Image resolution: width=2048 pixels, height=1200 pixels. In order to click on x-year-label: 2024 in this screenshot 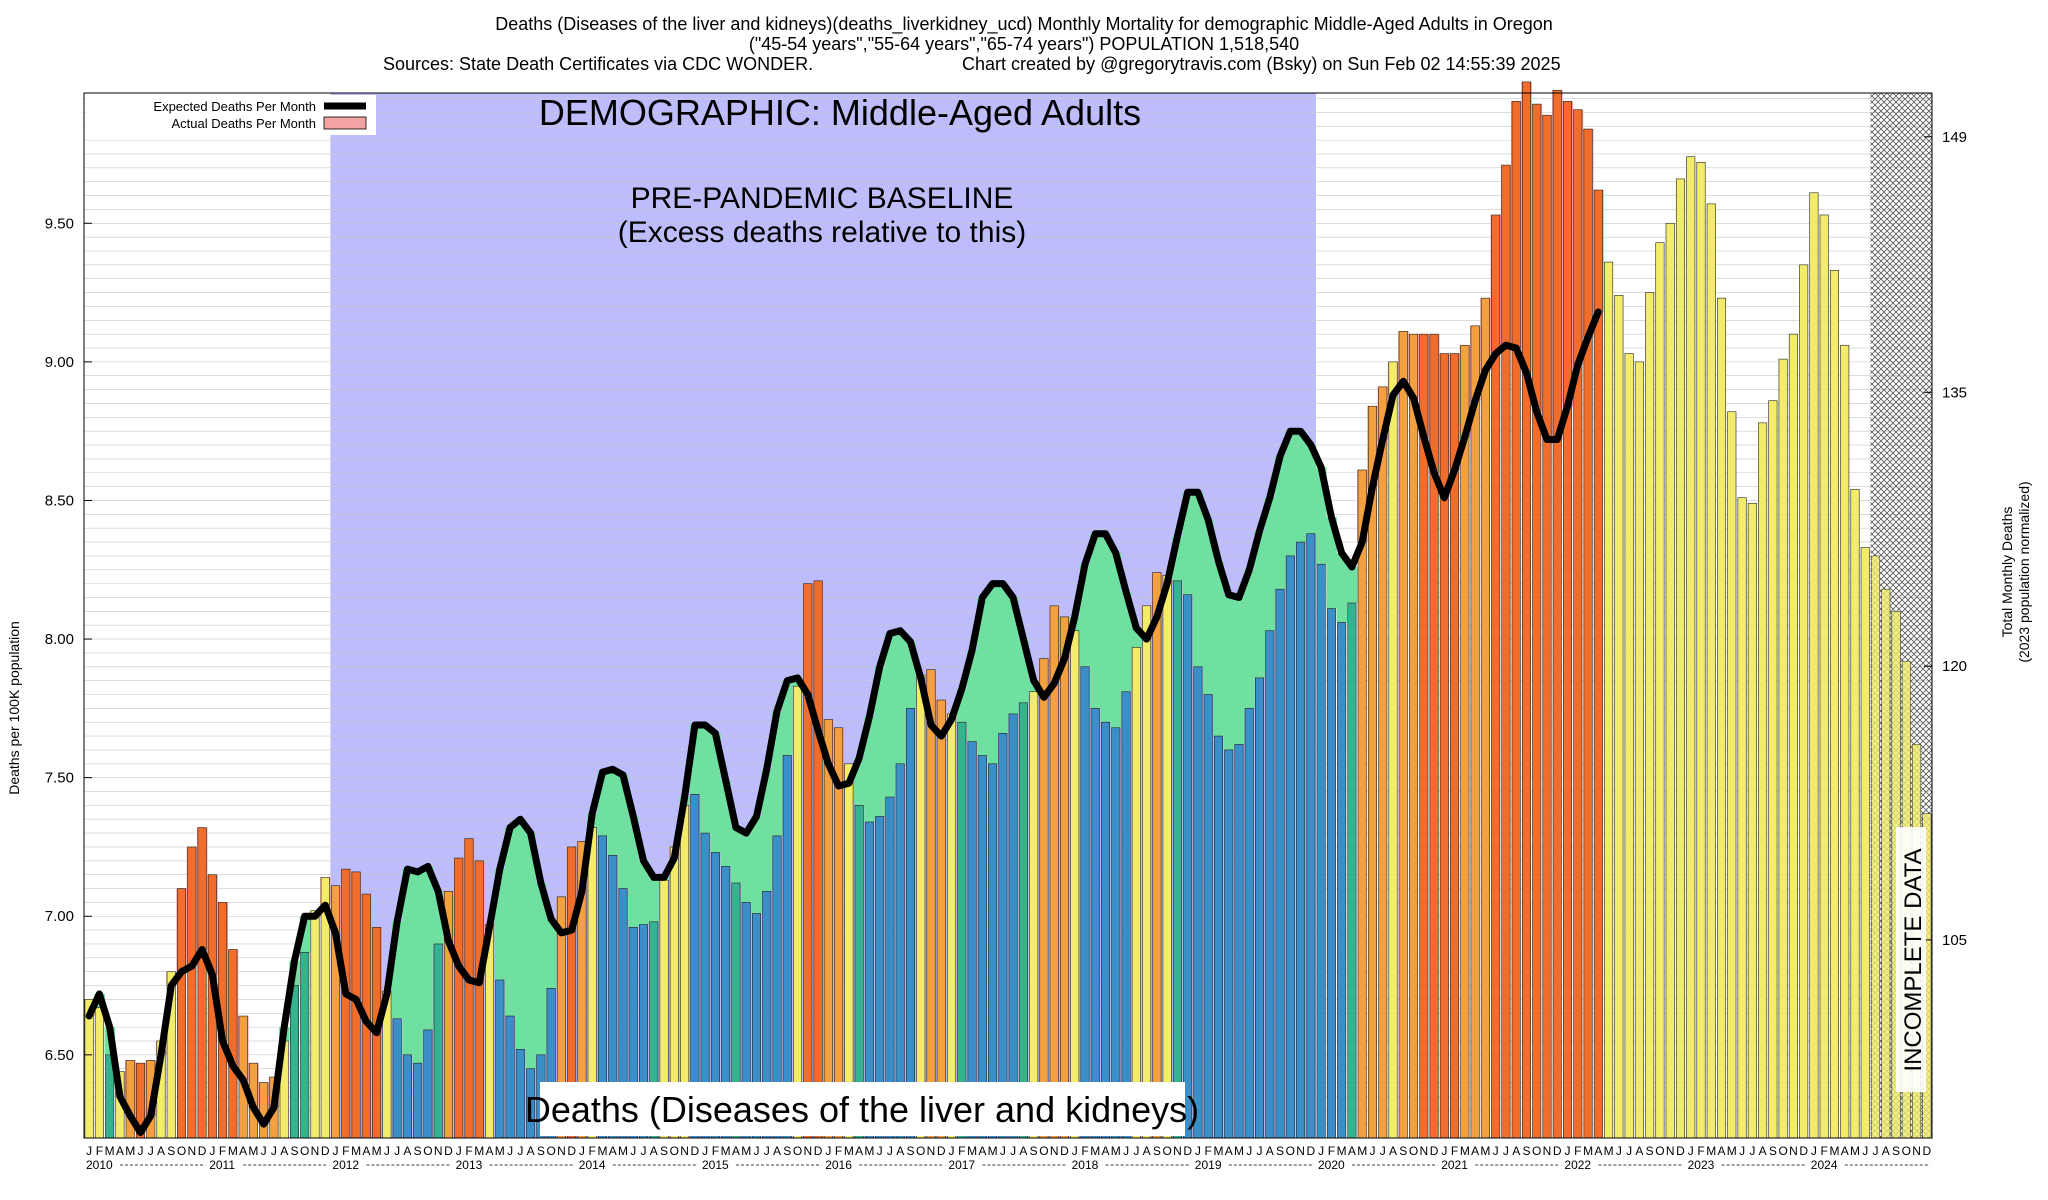, I will do `click(1824, 1165)`.